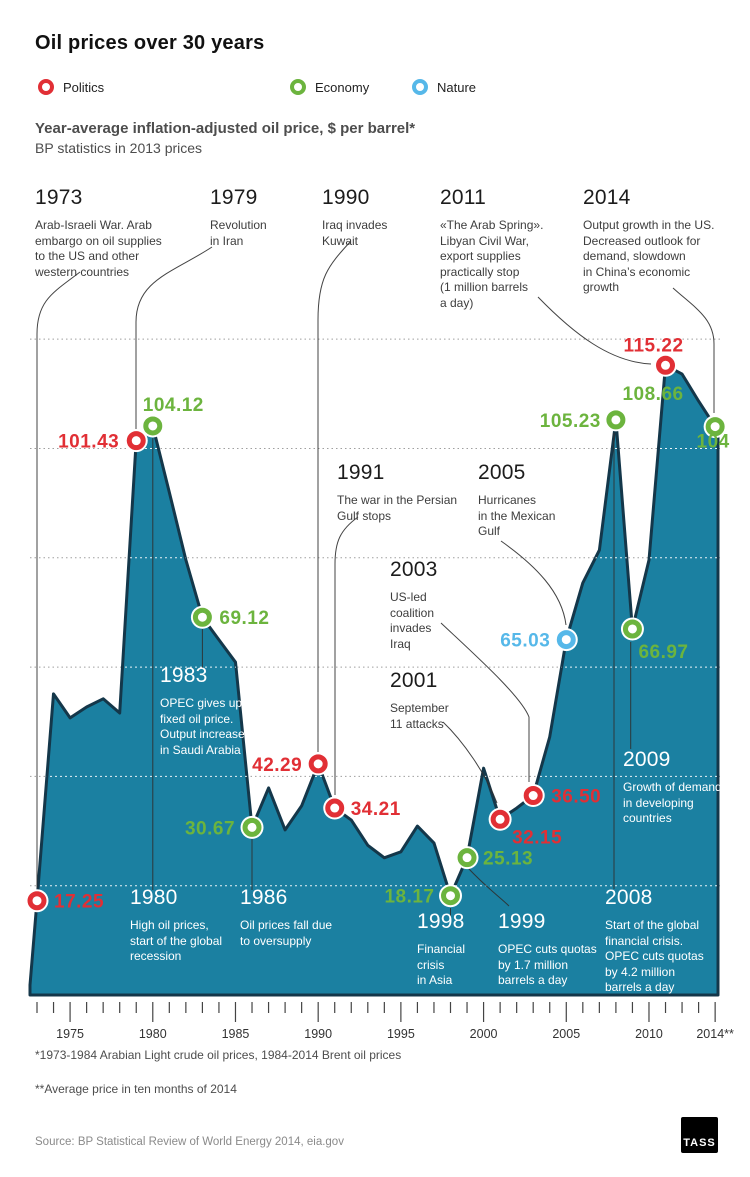 The image size is (750, 1177). What do you see at coordinates (441, 948) in the screenshot?
I see `annotation-1998: 1998 Financial crisis in Asia` at bounding box center [441, 948].